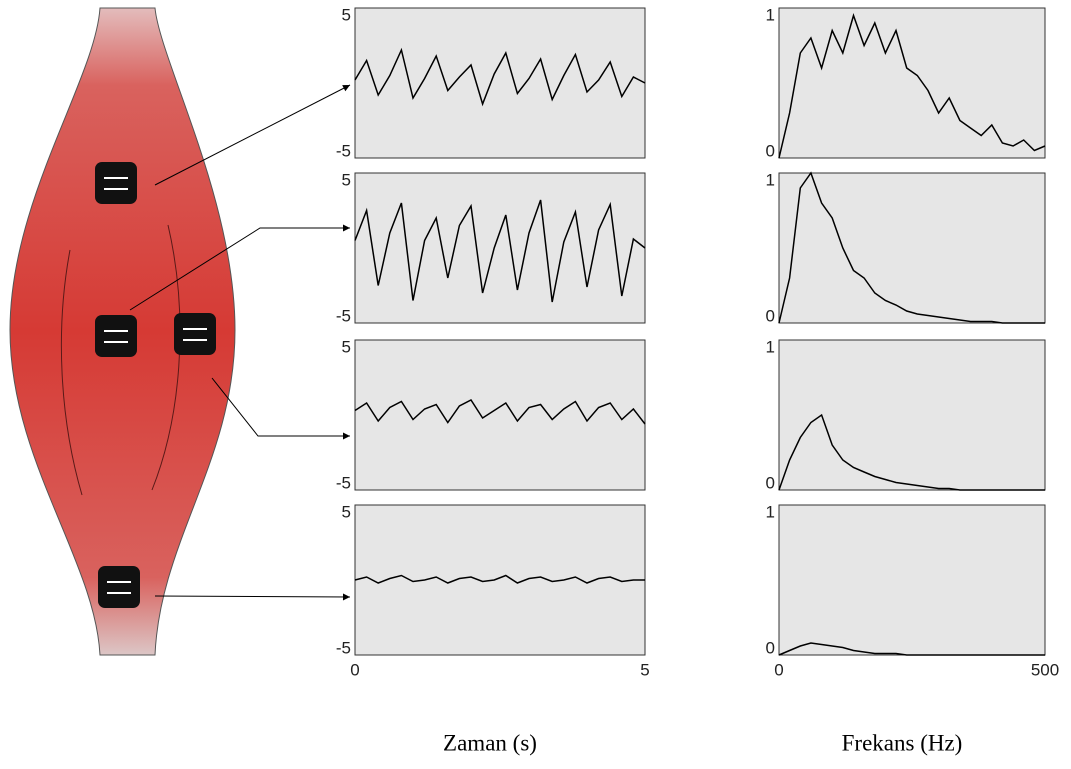  What do you see at coordinates (490, 742) in the screenshot?
I see `x-axis-title: Zaman (s)` at bounding box center [490, 742].